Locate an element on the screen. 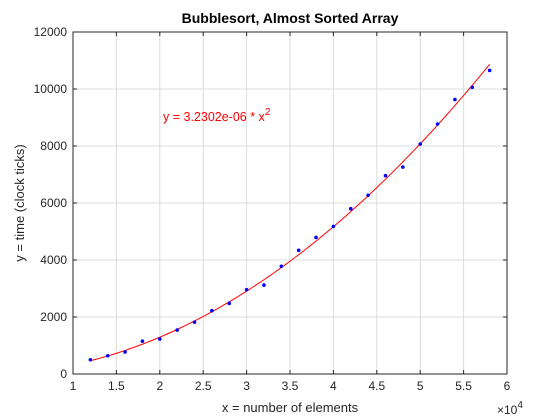 Image resolution: width=560 pixels, height=420 pixels. y-tick-label: 8000 is located at coordinates (53, 146).